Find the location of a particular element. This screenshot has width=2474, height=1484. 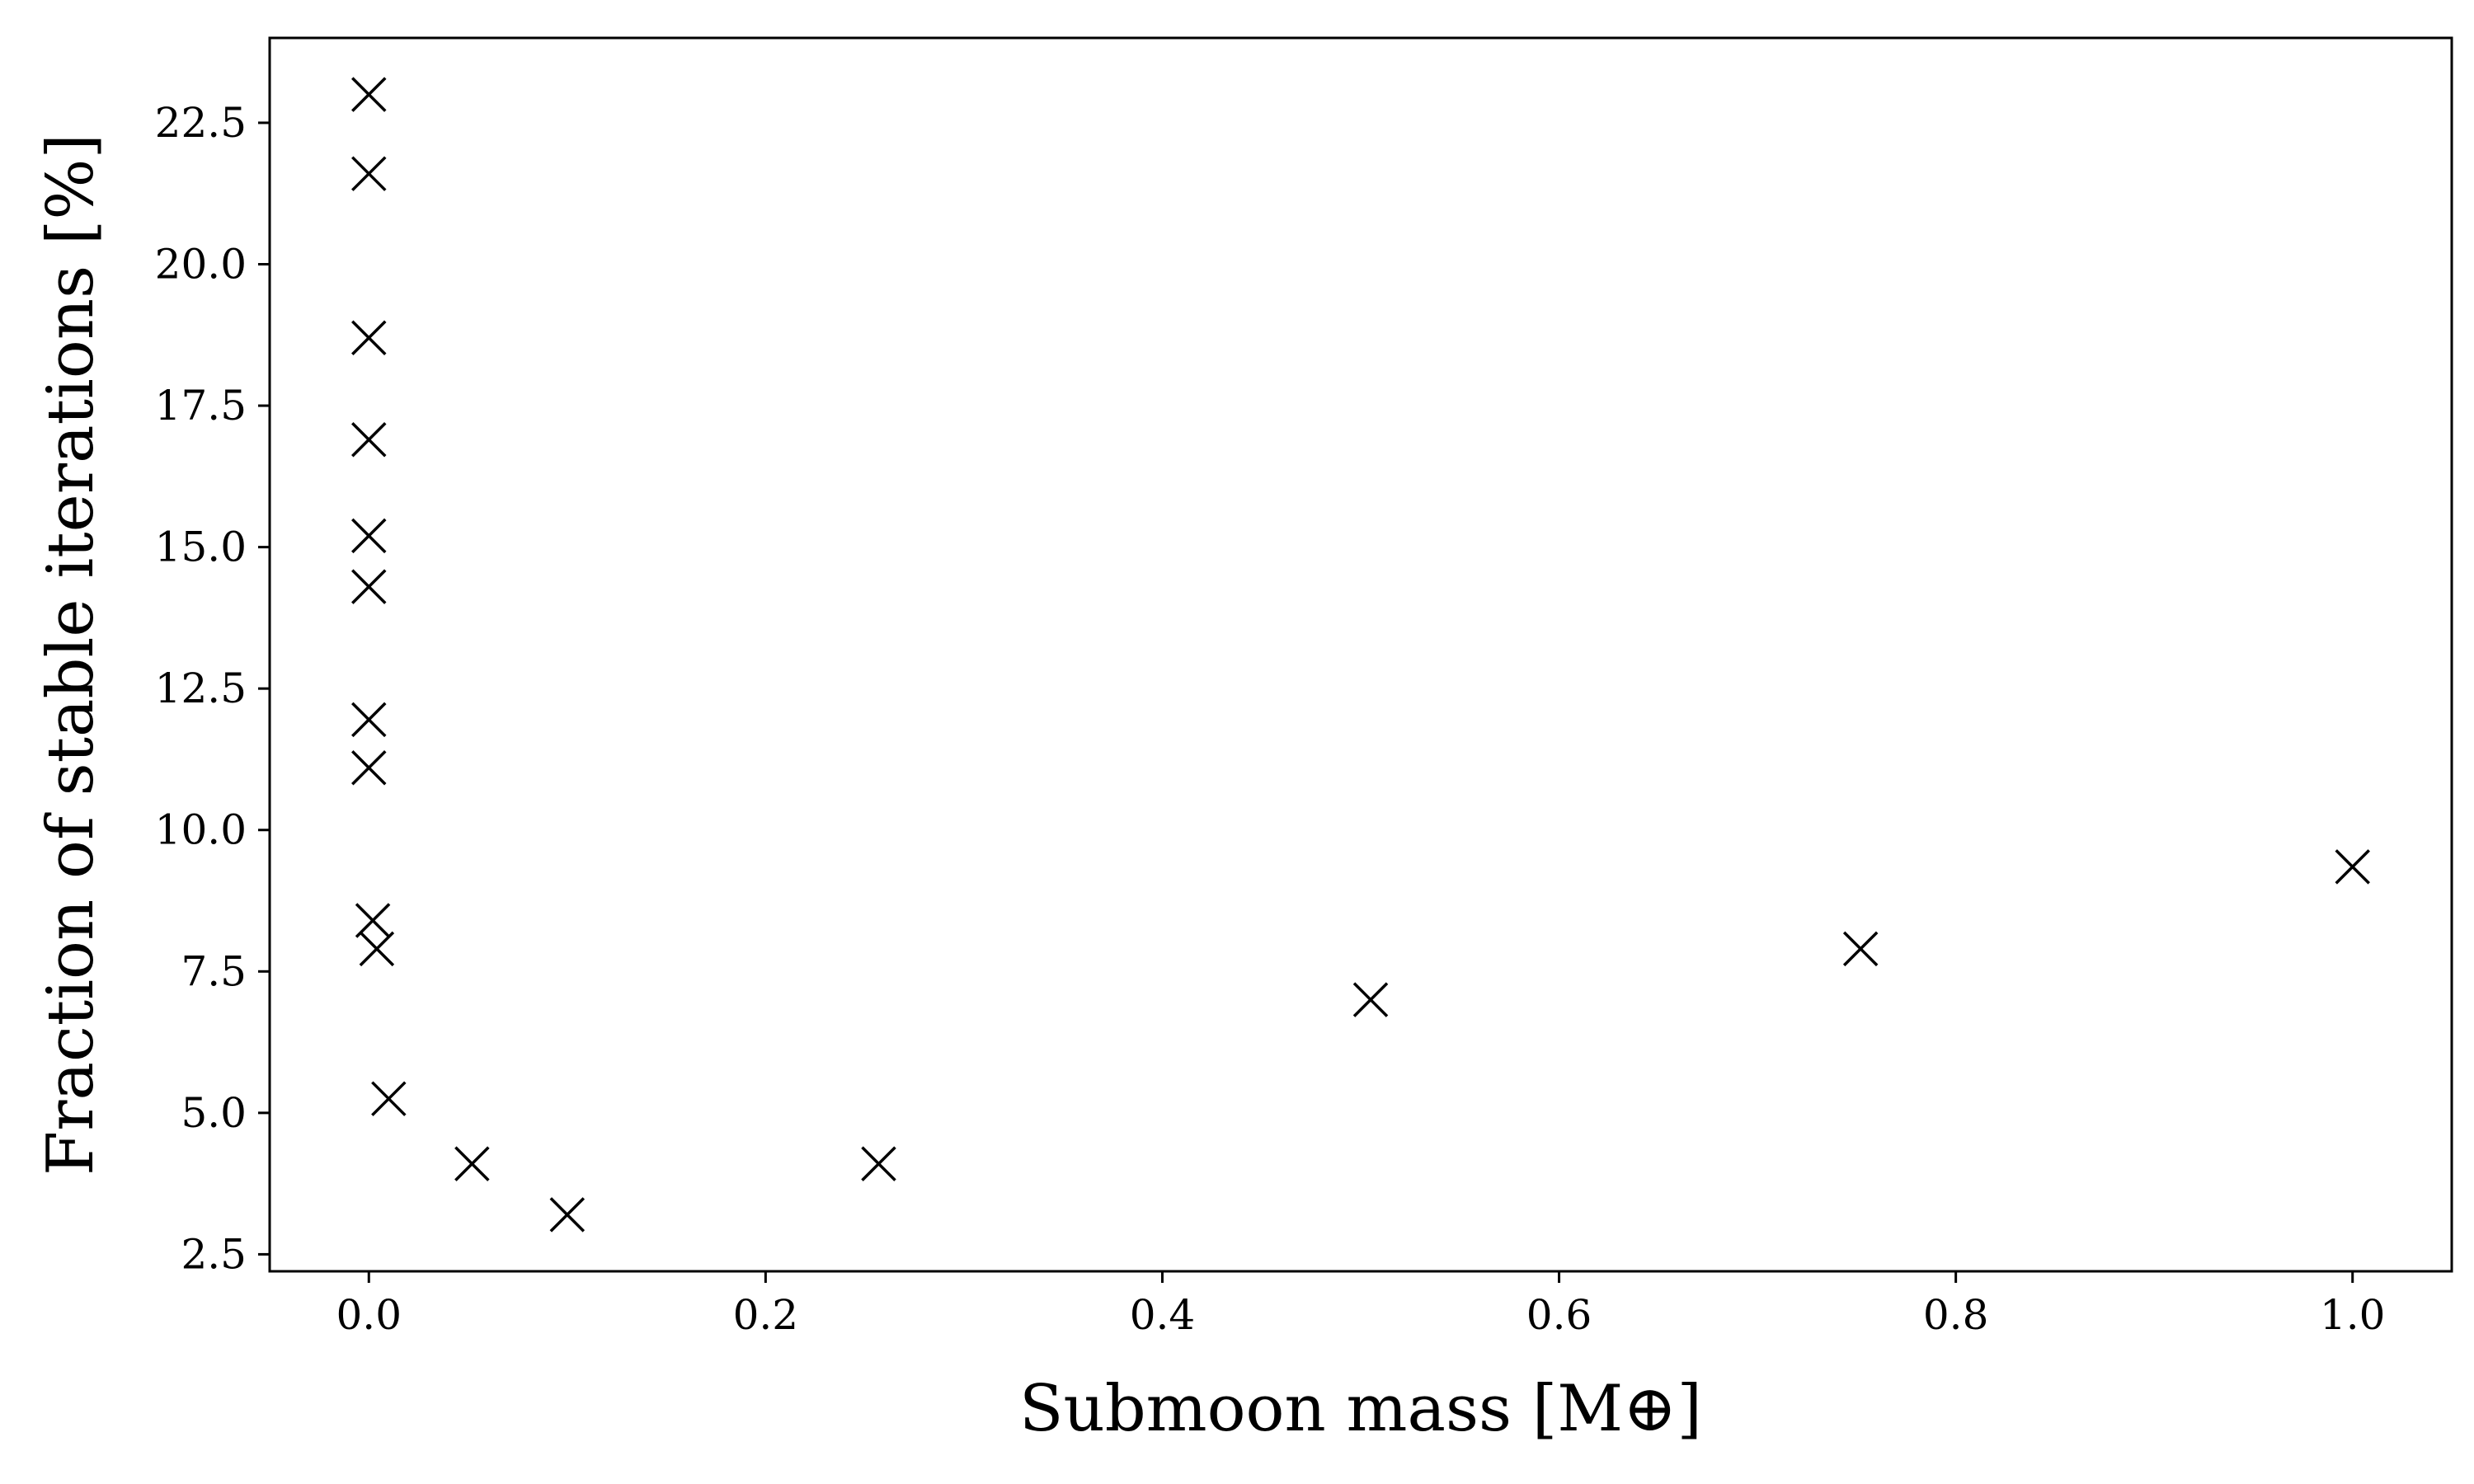

x-tick-label: 0.2 is located at coordinates (766, 1315).